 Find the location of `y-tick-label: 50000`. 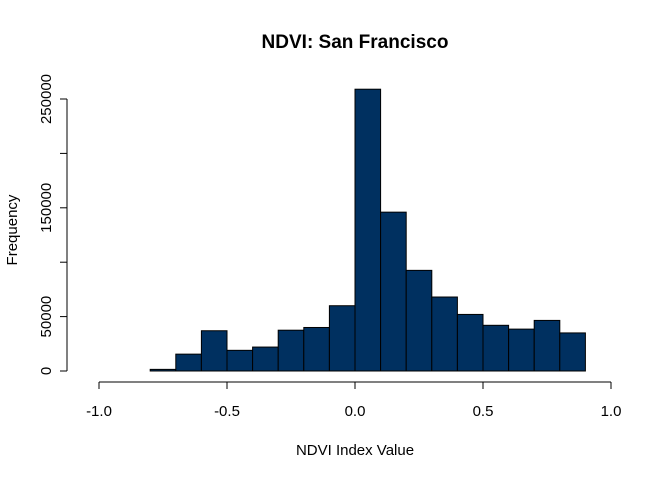

y-tick-label: 50000 is located at coordinates (46, 317).